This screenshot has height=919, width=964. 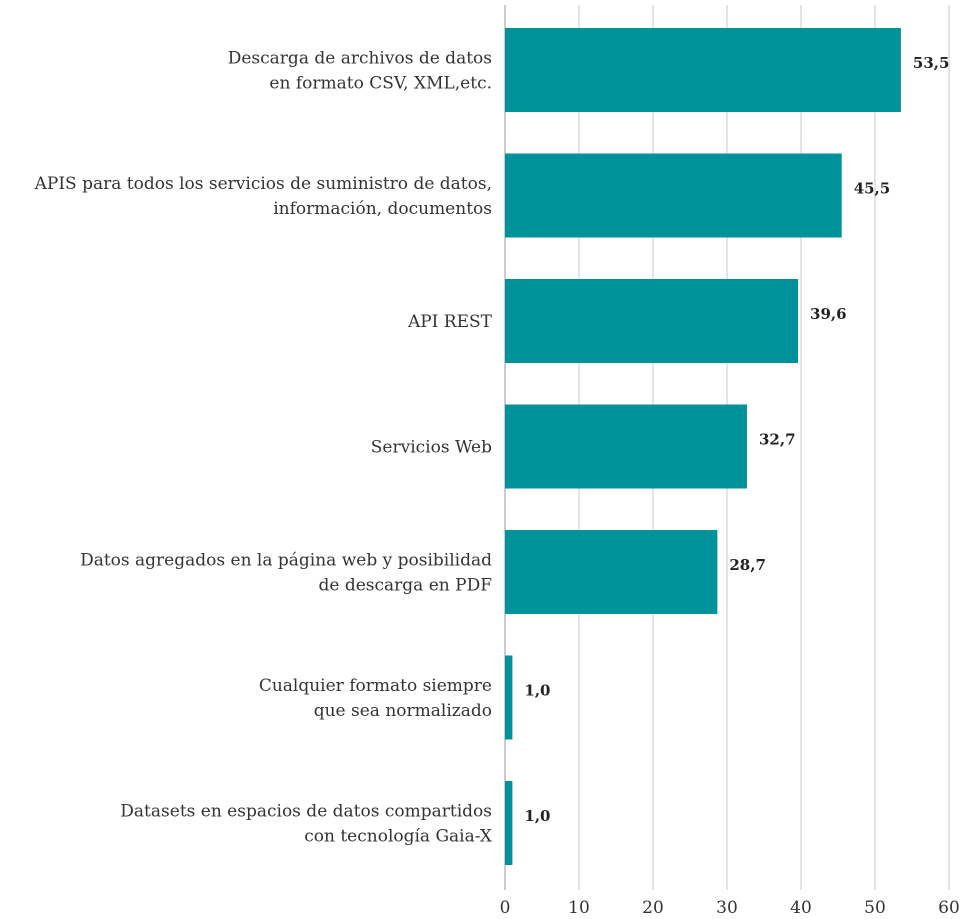 What do you see at coordinates (872, 189) in the screenshot?
I see `value-label: 45,5` at bounding box center [872, 189].